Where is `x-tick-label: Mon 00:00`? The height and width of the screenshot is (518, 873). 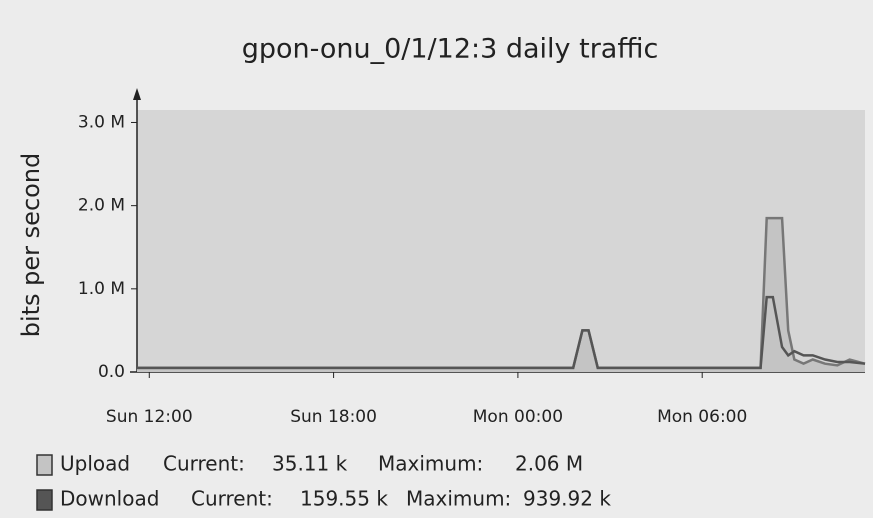 x-tick-label: Mon 00:00 is located at coordinates (518, 417).